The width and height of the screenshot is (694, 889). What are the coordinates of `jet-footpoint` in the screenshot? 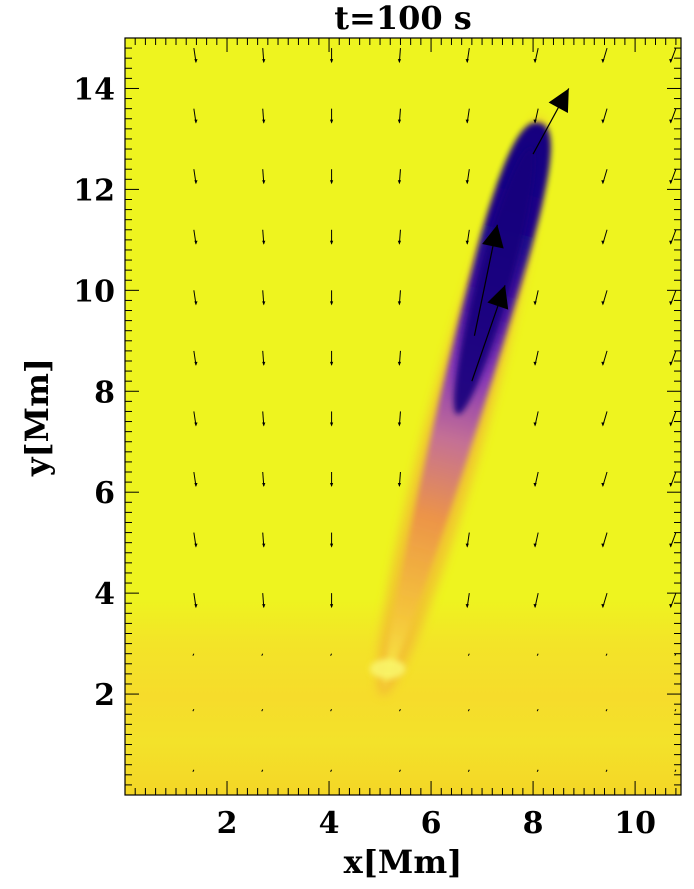 It's located at (387, 668).